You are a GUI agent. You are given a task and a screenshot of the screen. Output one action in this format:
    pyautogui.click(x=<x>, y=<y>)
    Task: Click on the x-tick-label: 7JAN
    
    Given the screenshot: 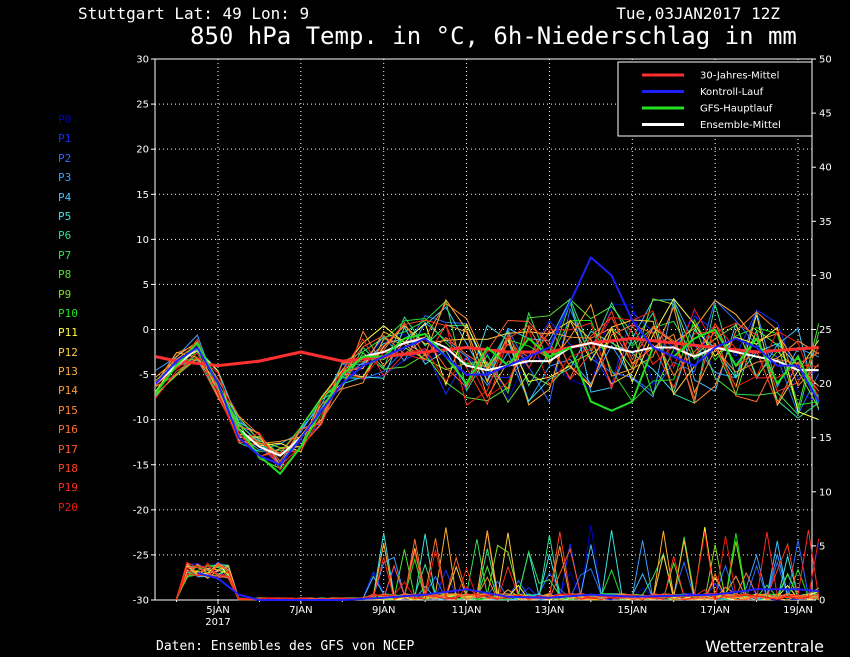 What is the action you would take?
    pyautogui.click(x=300, y=610)
    